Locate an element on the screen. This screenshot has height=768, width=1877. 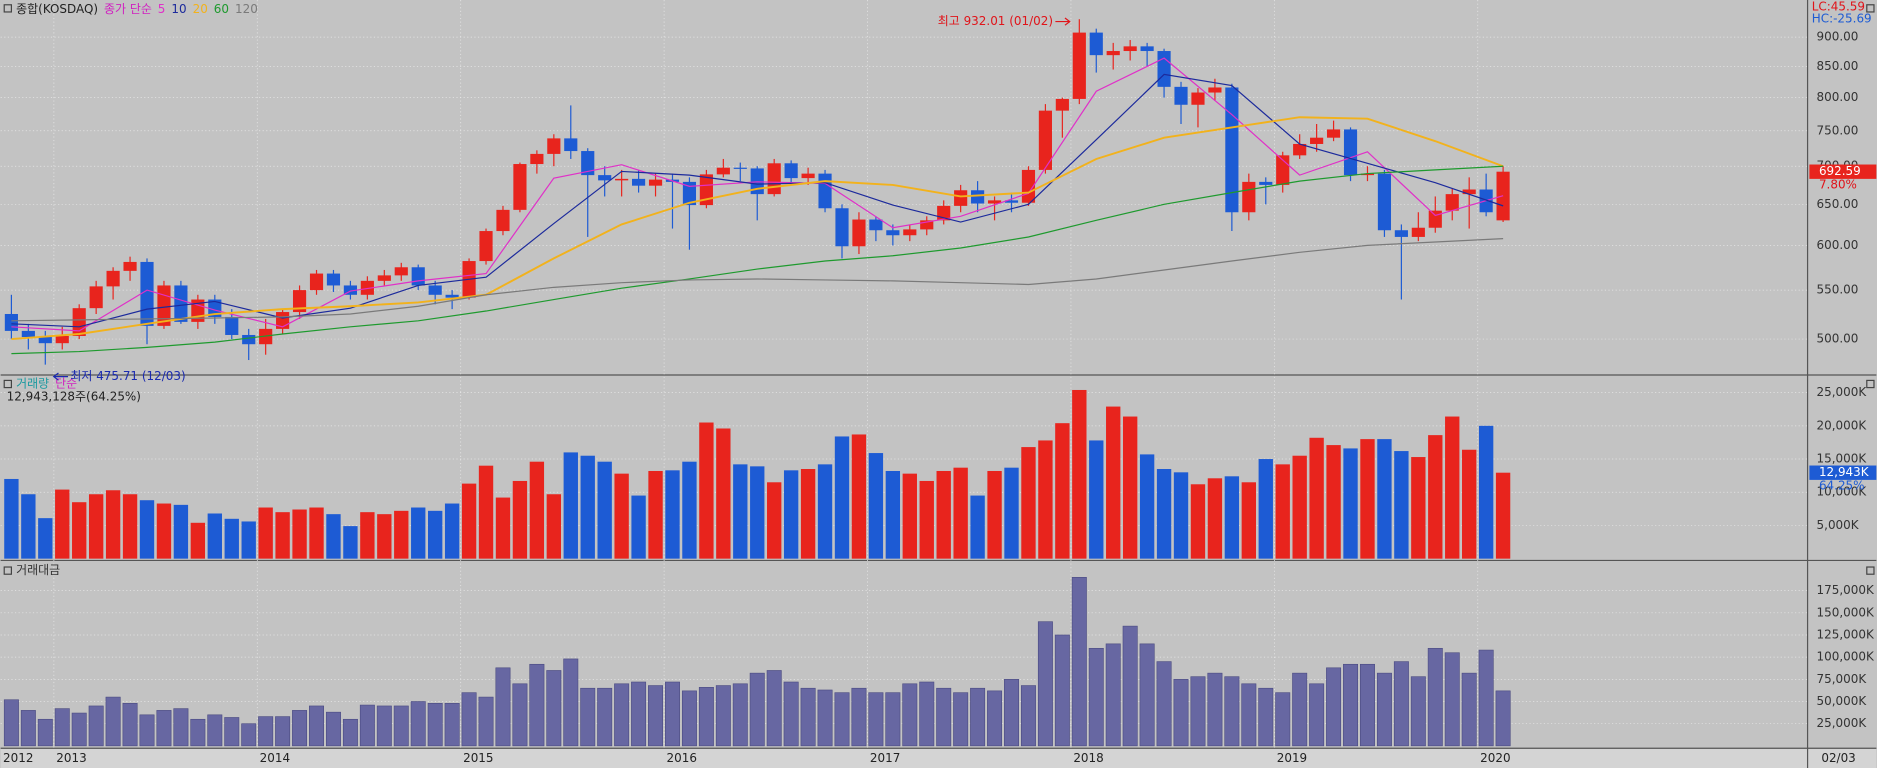
y-tick-label: 25,000K is located at coordinates (1842, 392).